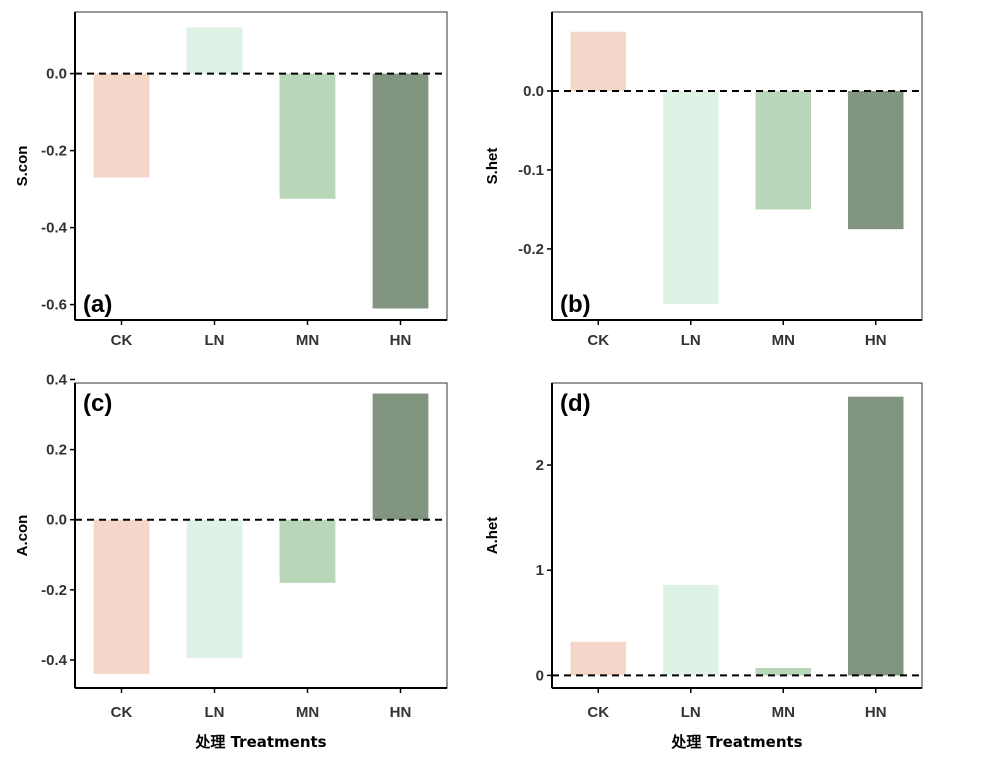 This screenshot has height=775, width=1000. Describe the element at coordinates (540, 570) in the screenshot. I see `y-tick-label: 1` at that location.